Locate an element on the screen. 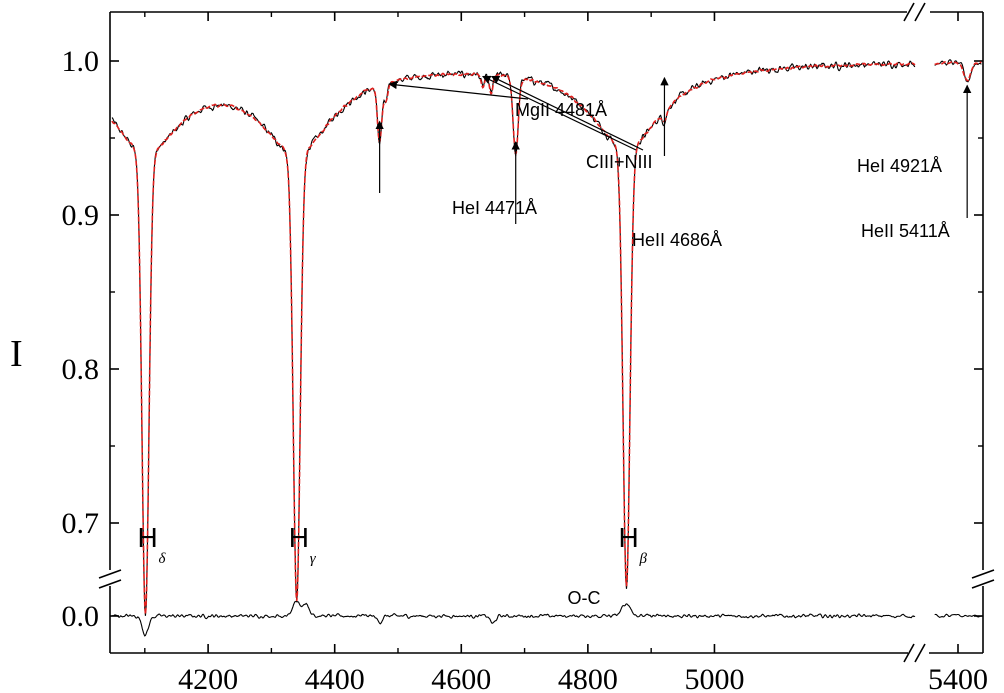 Image resolution: width=1004 pixels, height=693 pixels. y-axis-label: I is located at coordinates (16, 354).